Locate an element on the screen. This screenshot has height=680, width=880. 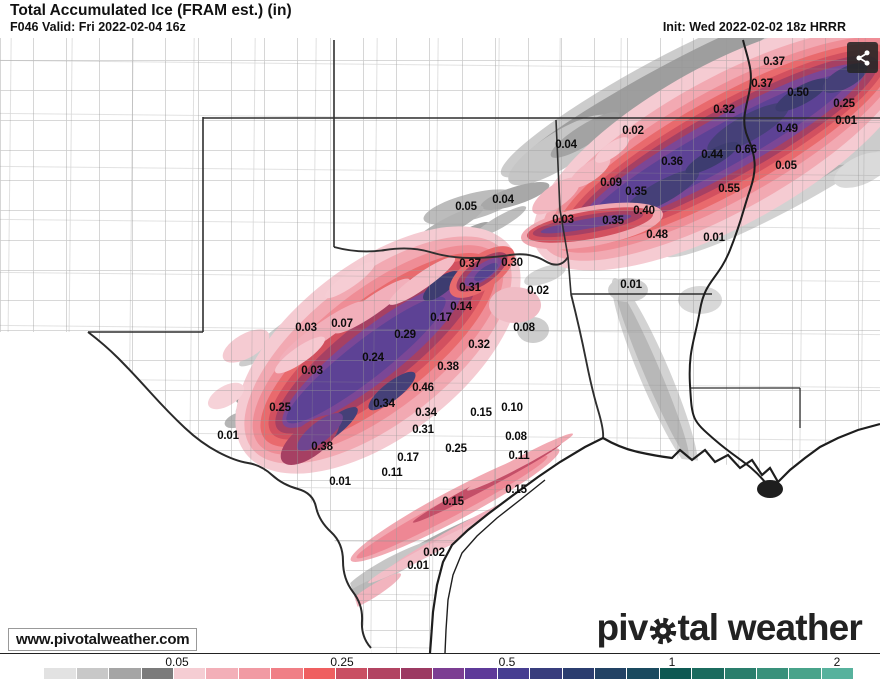
share-icon is located at coordinates (862, 57).